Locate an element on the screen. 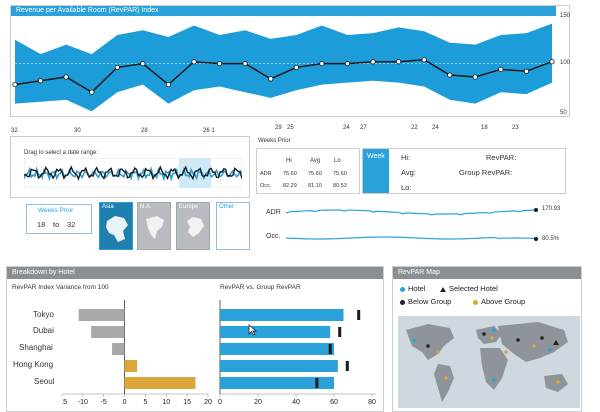  weeks-prior-from-value: 18 is located at coordinates (41, 224).